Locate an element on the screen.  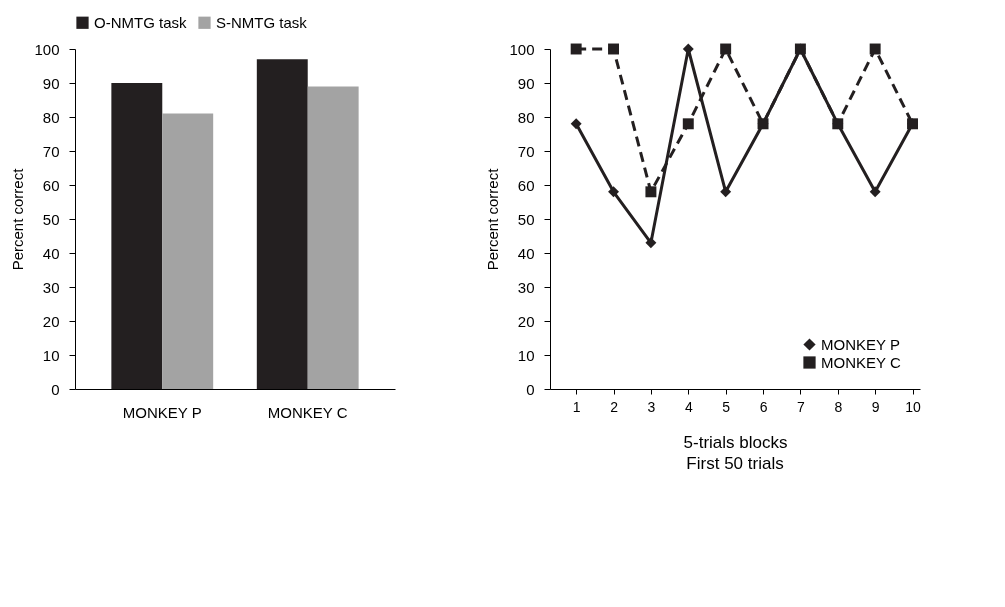
x-tick-label: MONKEY C is located at coordinates (307, 412).